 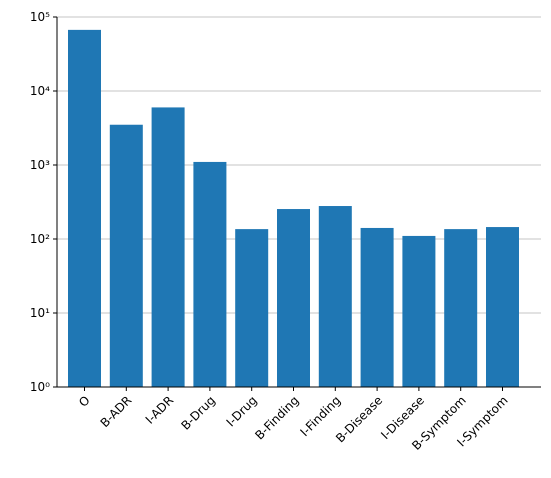 What do you see at coordinates (198, 413) in the screenshot?
I see `x-tick-label: B-Drug` at bounding box center [198, 413].